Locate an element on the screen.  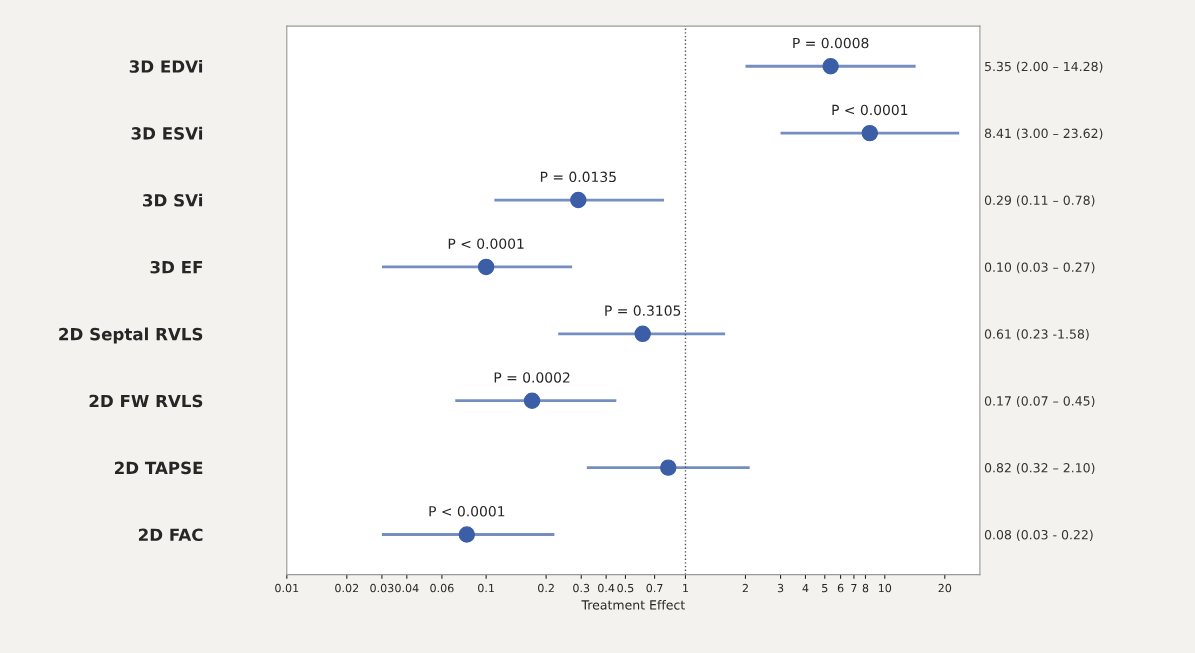
x-axis-title: Treatment Effect is located at coordinates (633, 604).